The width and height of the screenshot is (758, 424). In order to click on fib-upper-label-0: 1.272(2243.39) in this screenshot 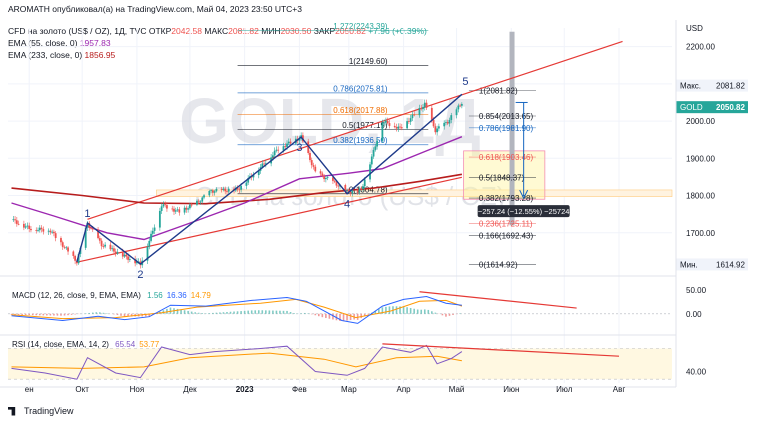, I will do `click(360, 26)`.